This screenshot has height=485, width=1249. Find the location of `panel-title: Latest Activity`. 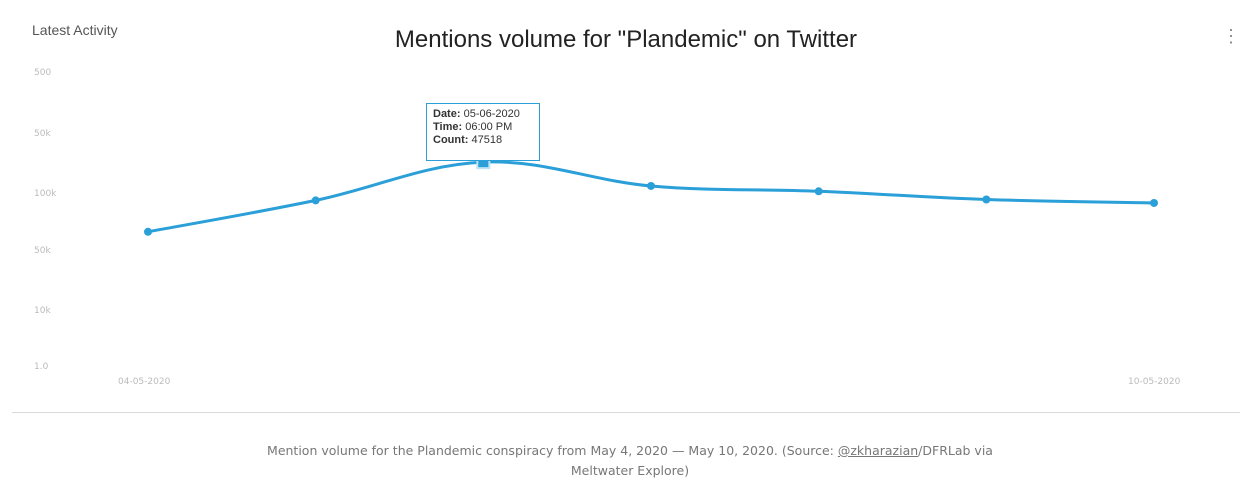

panel-title: Latest Activity is located at coordinates (75, 30).